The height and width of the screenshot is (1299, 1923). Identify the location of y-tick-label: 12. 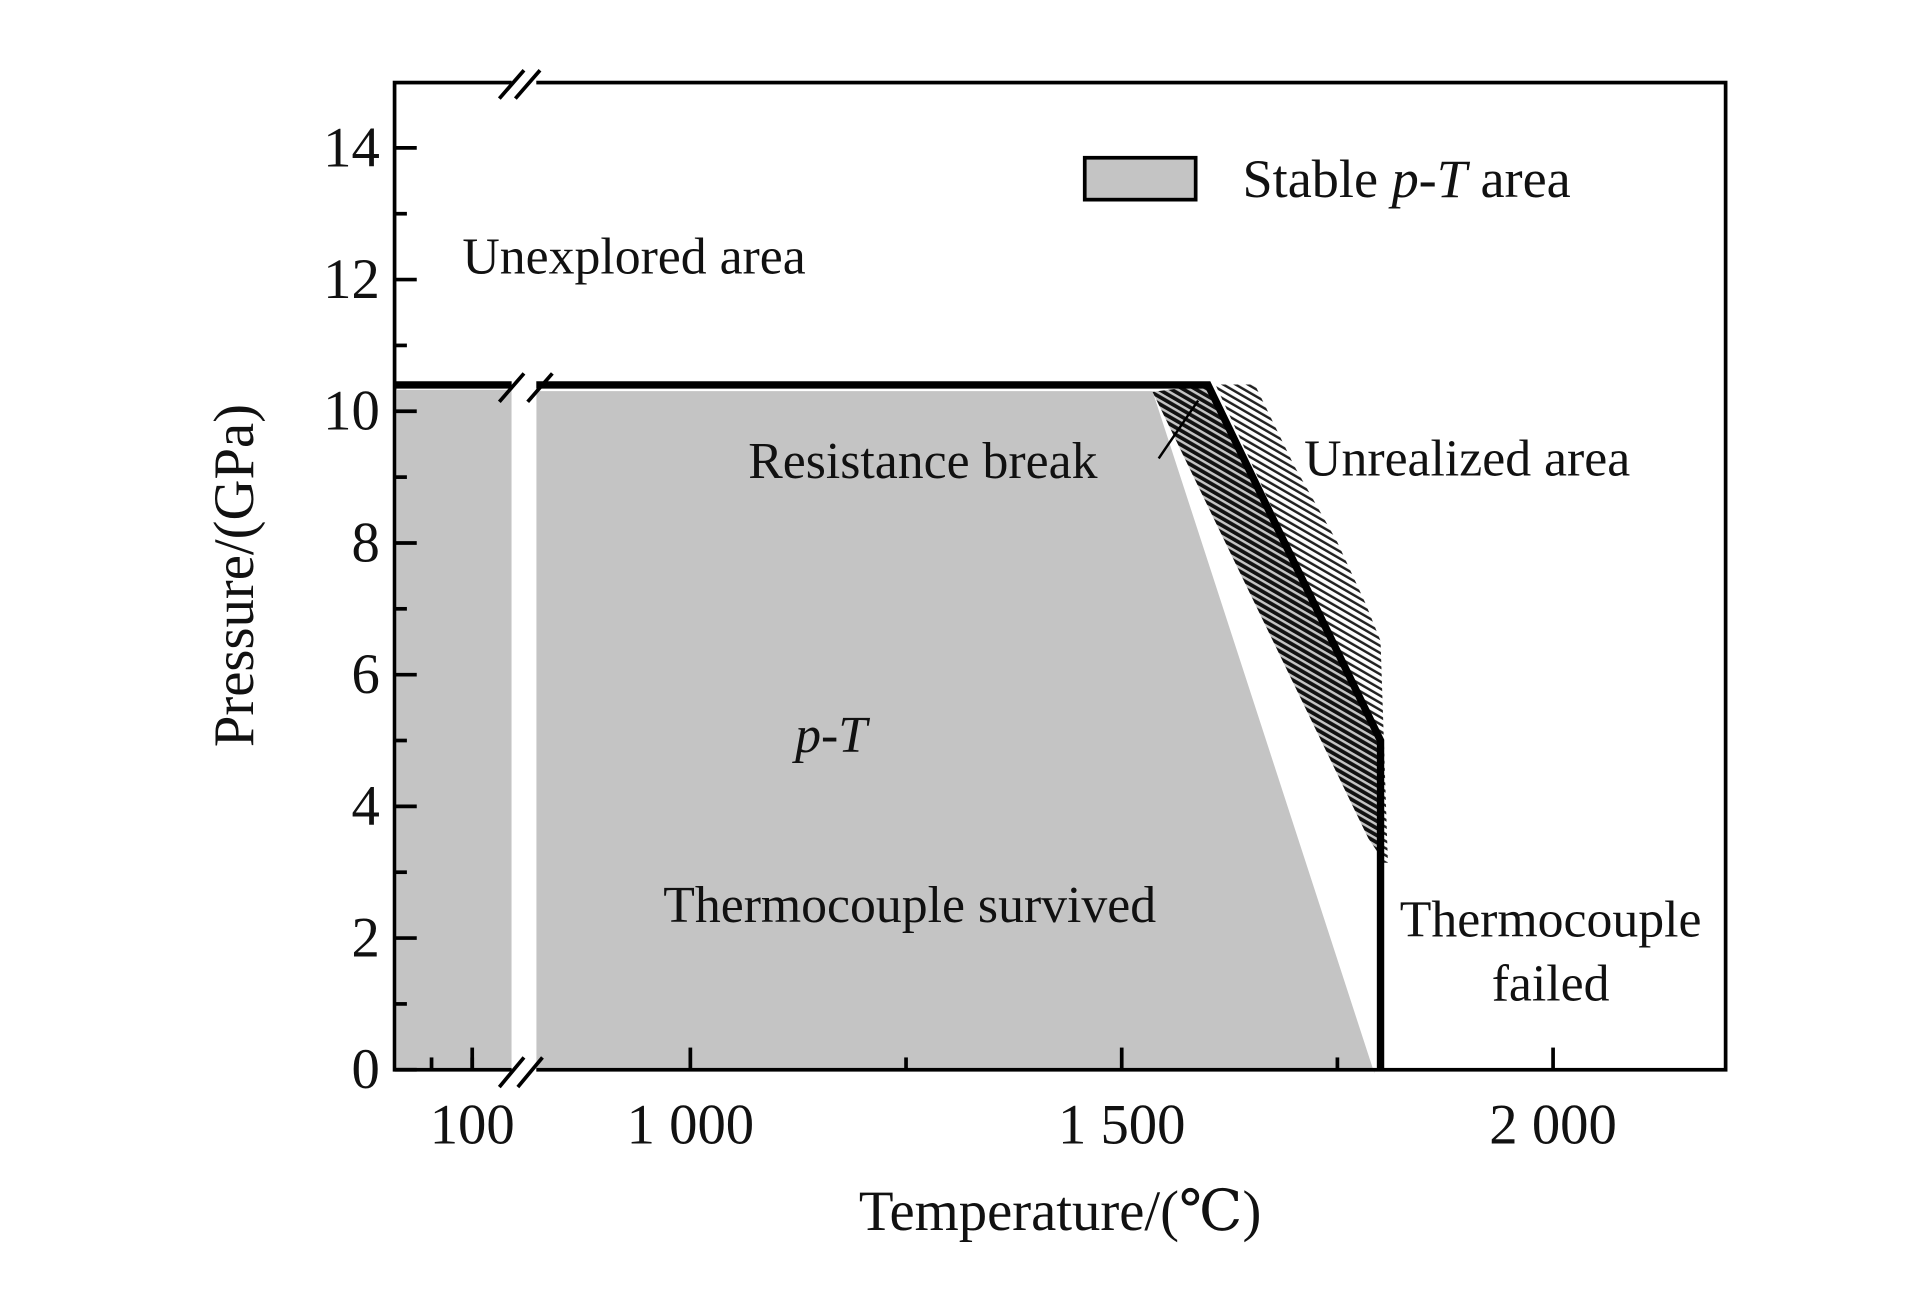
(351, 279).